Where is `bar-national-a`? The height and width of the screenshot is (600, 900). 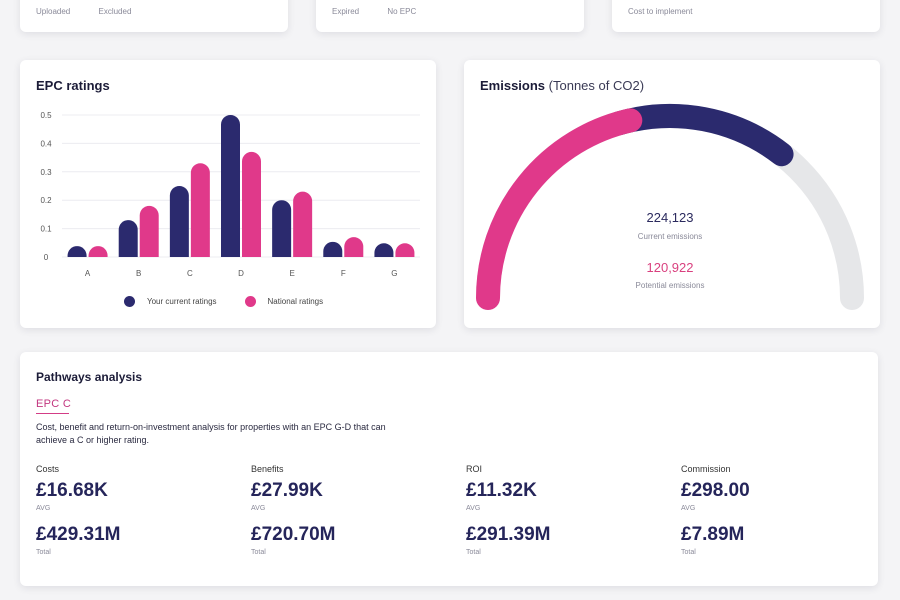
bar-national-a is located at coordinates (98, 251).